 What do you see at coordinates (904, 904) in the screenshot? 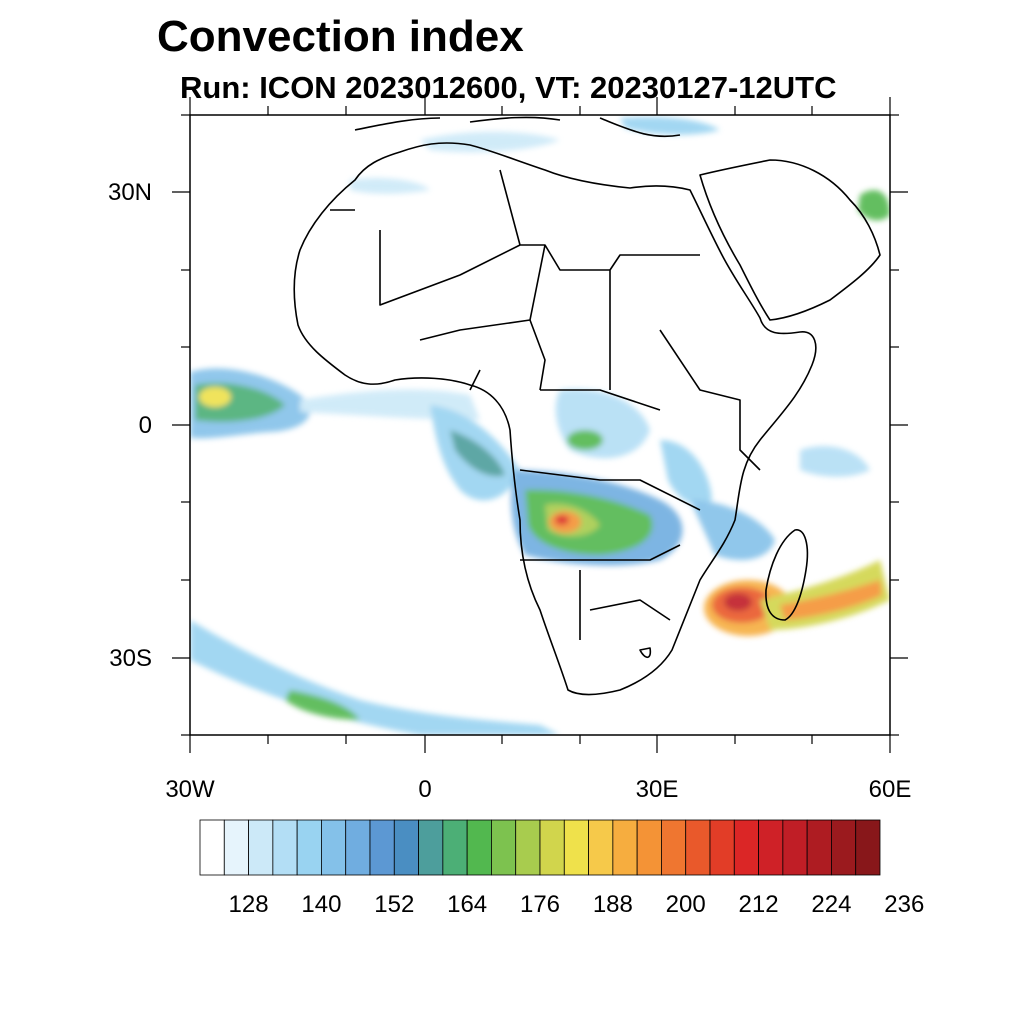
I see `colorbar-tick-label: 236` at bounding box center [904, 904].